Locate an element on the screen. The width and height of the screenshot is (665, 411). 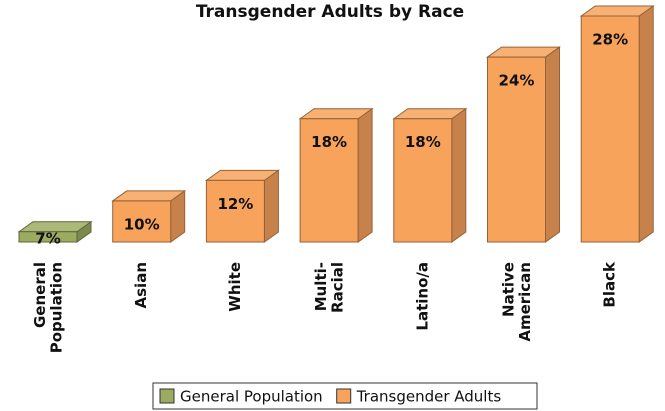
x-tick-label: Asian is located at coordinates (141, 285).